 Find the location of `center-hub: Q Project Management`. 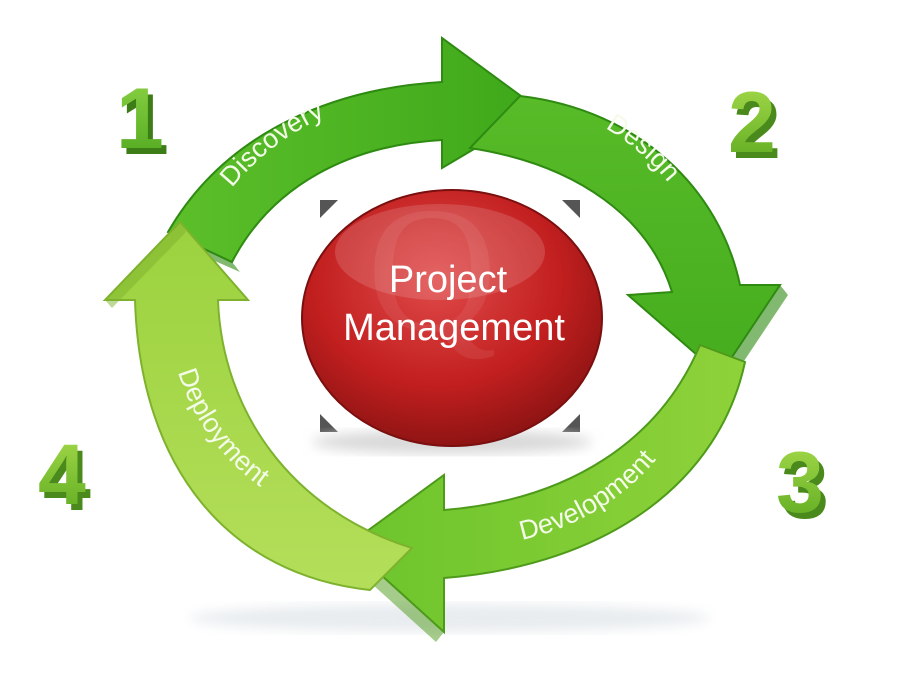

center-hub: Q Project Management is located at coordinates (452, 312).